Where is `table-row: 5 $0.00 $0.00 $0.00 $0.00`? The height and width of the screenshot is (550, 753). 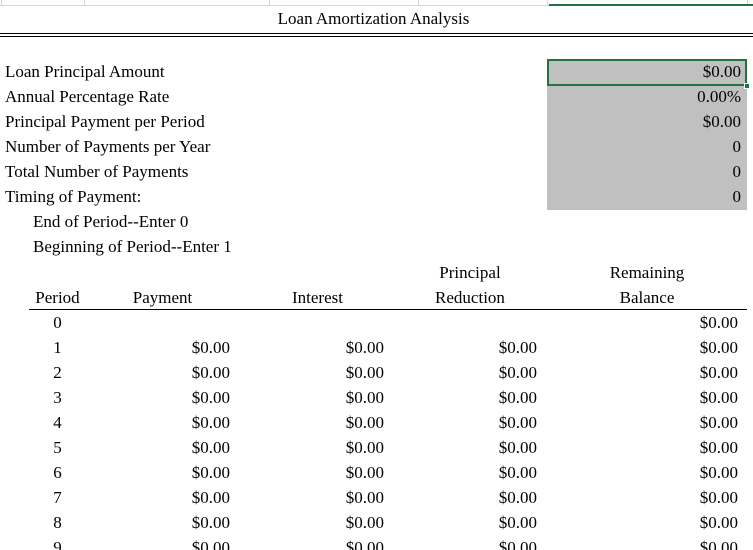 table-row: 5 $0.00 $0.00 $0.00 $0.00 is located at coordinates (376, 447).